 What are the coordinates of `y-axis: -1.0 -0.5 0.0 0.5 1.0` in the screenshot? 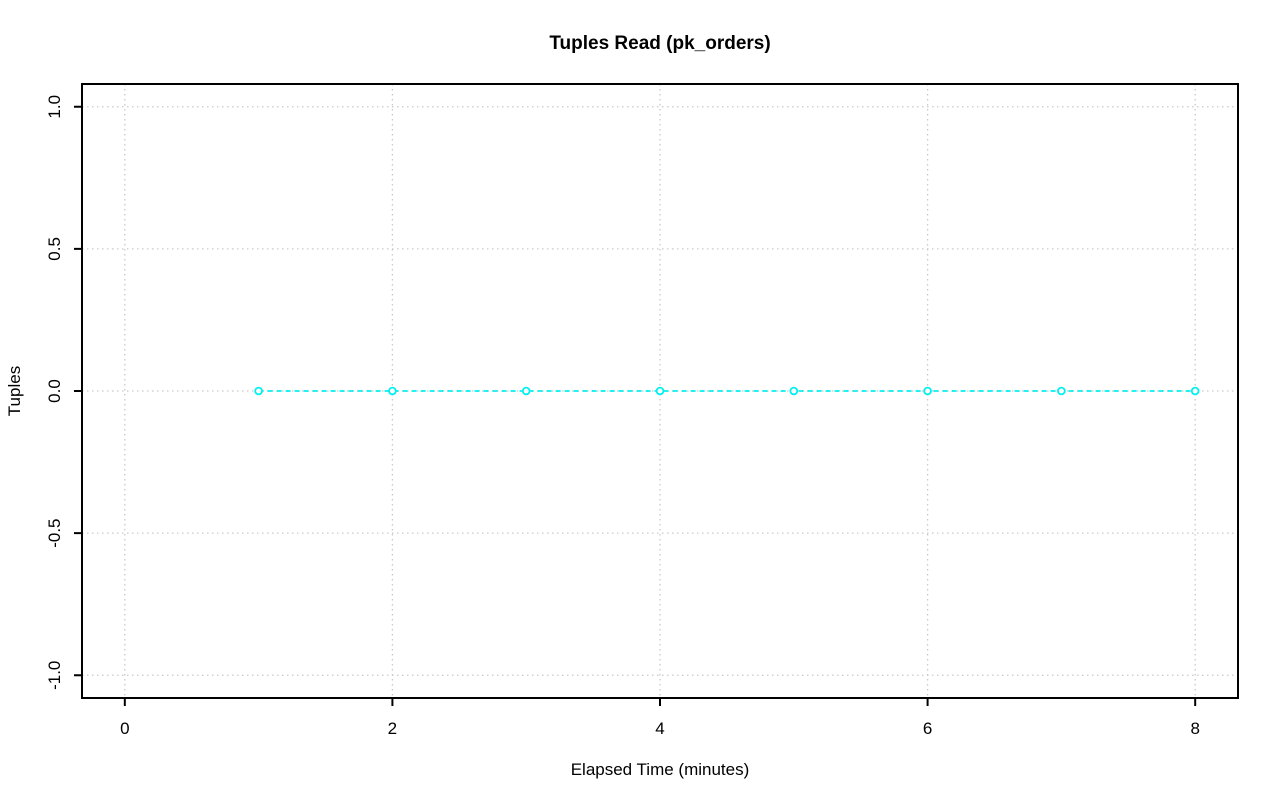 It's located at (63, 392).